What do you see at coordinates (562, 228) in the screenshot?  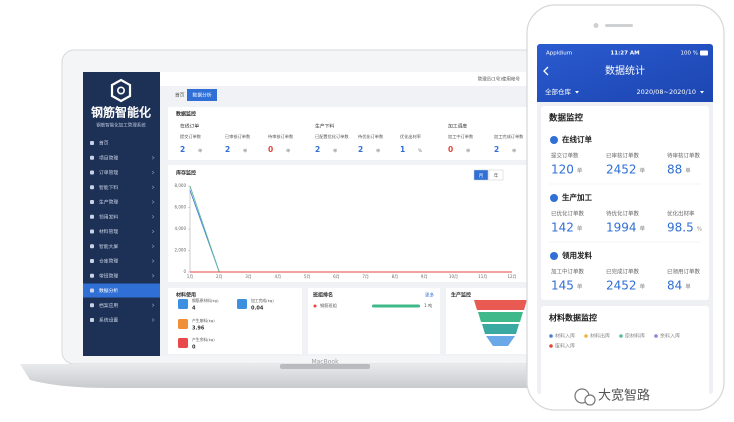 I see `stat-value: 142` at bounding box center [562, 228].